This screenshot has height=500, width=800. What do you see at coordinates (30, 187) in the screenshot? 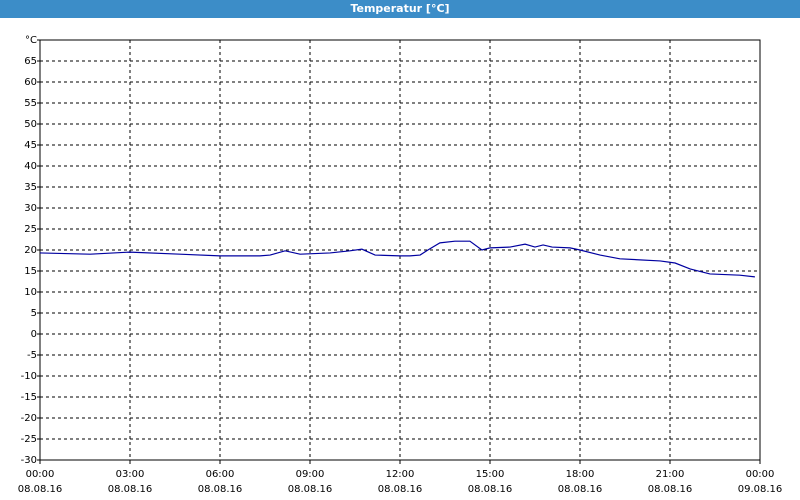
I see `y-tick-label: 35` at bounding box center [30, 187].